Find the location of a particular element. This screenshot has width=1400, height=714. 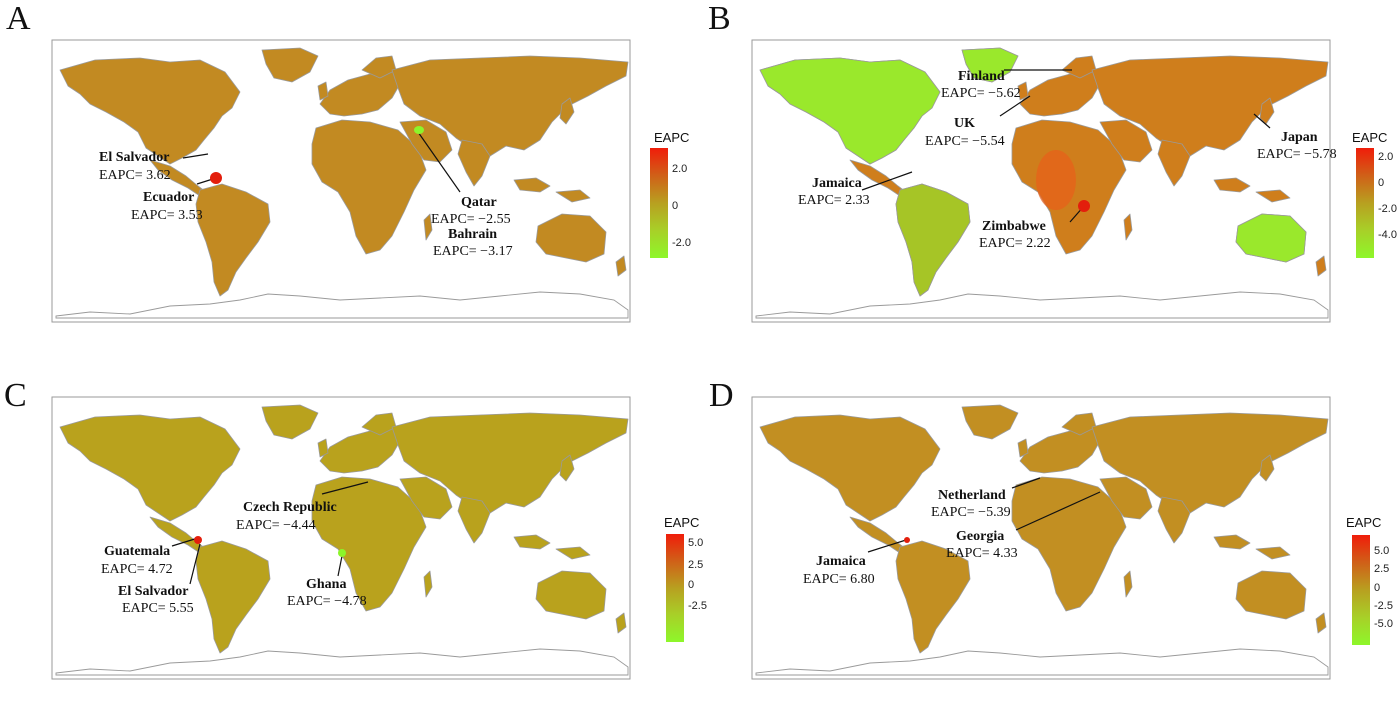

panel-letter: A is located at coordinates (18, 18).